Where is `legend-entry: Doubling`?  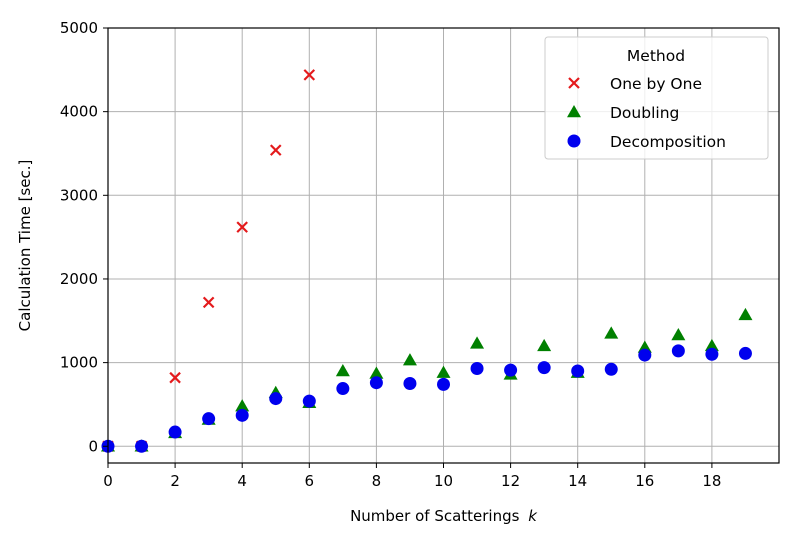 legend-entry: Doubling is located at coordinates (623, 113).